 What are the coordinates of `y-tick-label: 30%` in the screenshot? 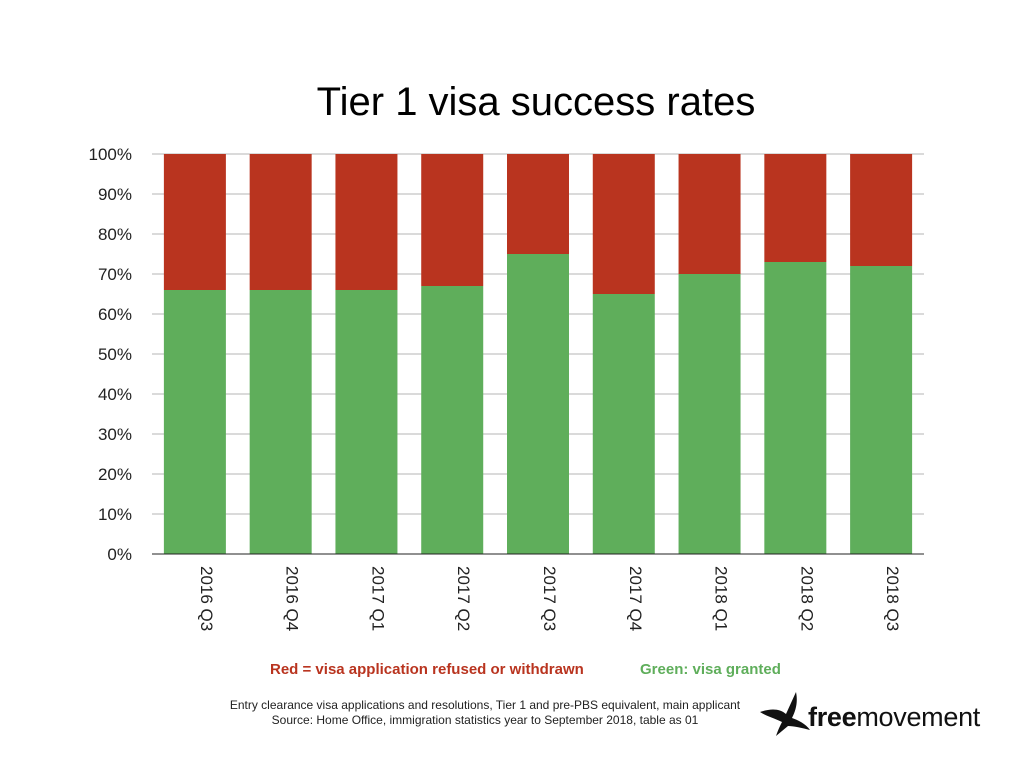 It's located at (115, 434).